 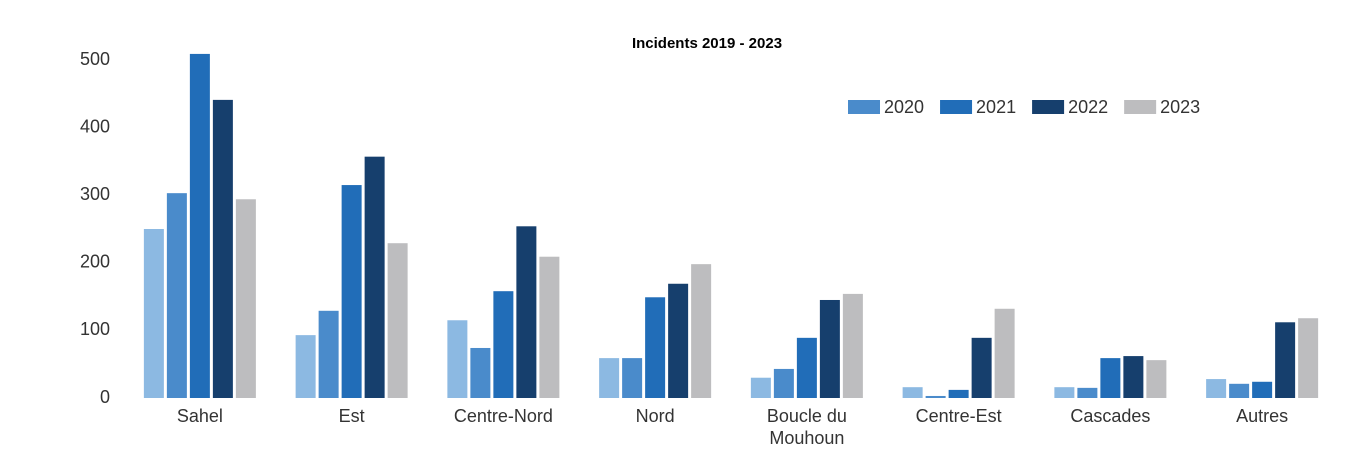 What do you see at coordinates (1262, 416) in the screenshot?
I see `x-tick-label: Autres` at bounding box center [1262, 416].